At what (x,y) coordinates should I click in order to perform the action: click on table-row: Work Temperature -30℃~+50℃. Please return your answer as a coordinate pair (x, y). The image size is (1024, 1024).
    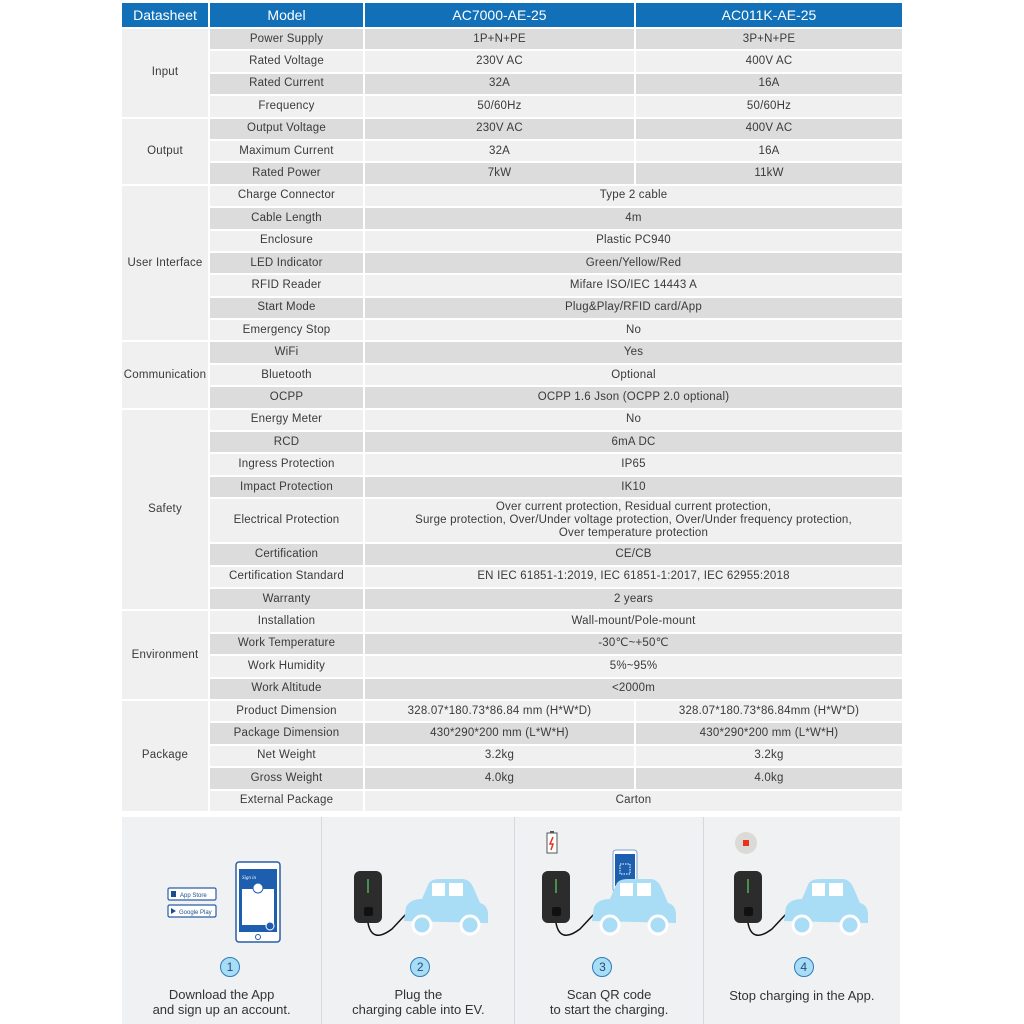
    Looking at the image, I should click on (512, 644).